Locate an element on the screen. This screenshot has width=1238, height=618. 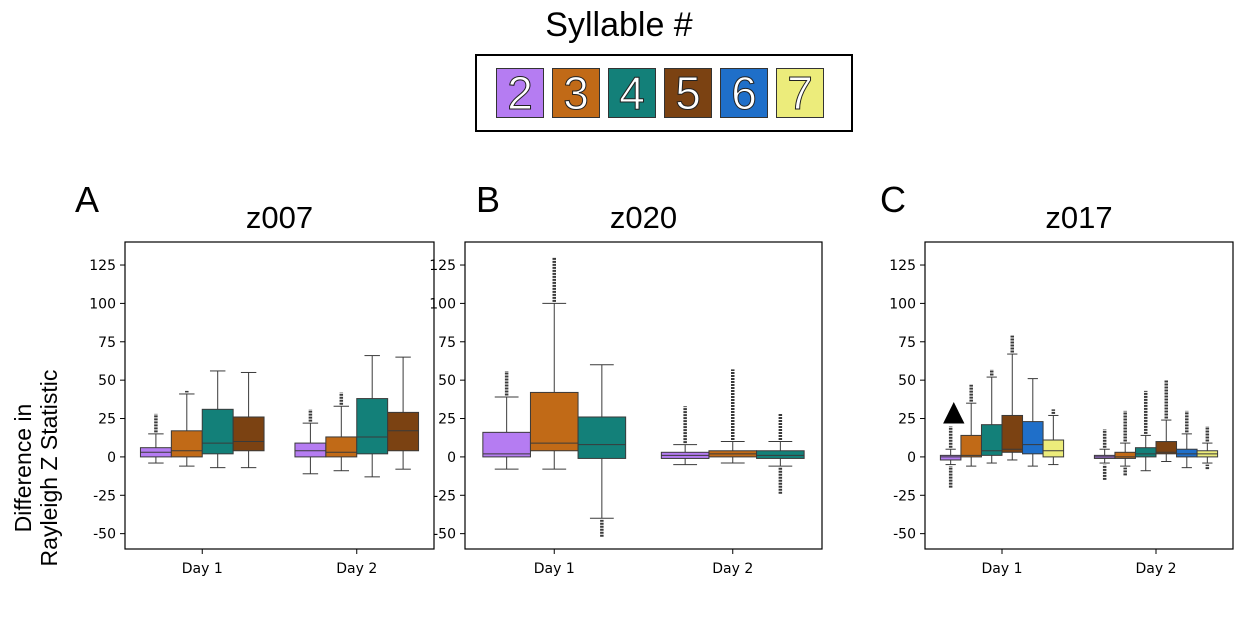
legend-label-3: 3 is located at coordinates (576, 93).